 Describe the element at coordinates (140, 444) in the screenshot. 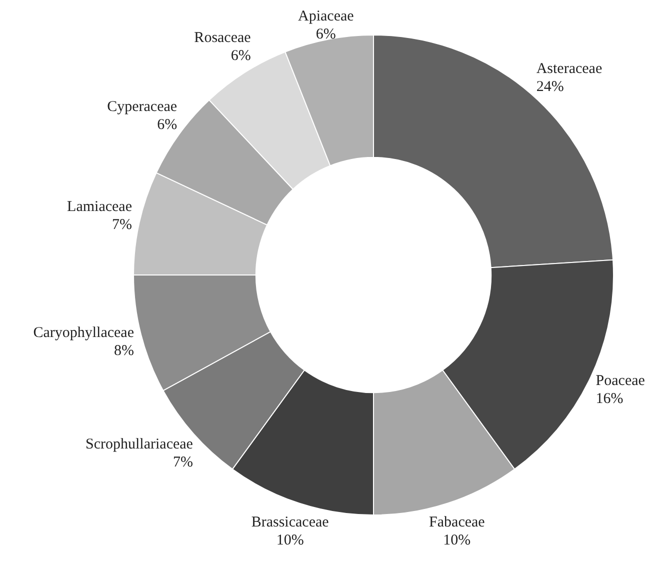

I see `slice-label: Scrophullariaceae` at that location.